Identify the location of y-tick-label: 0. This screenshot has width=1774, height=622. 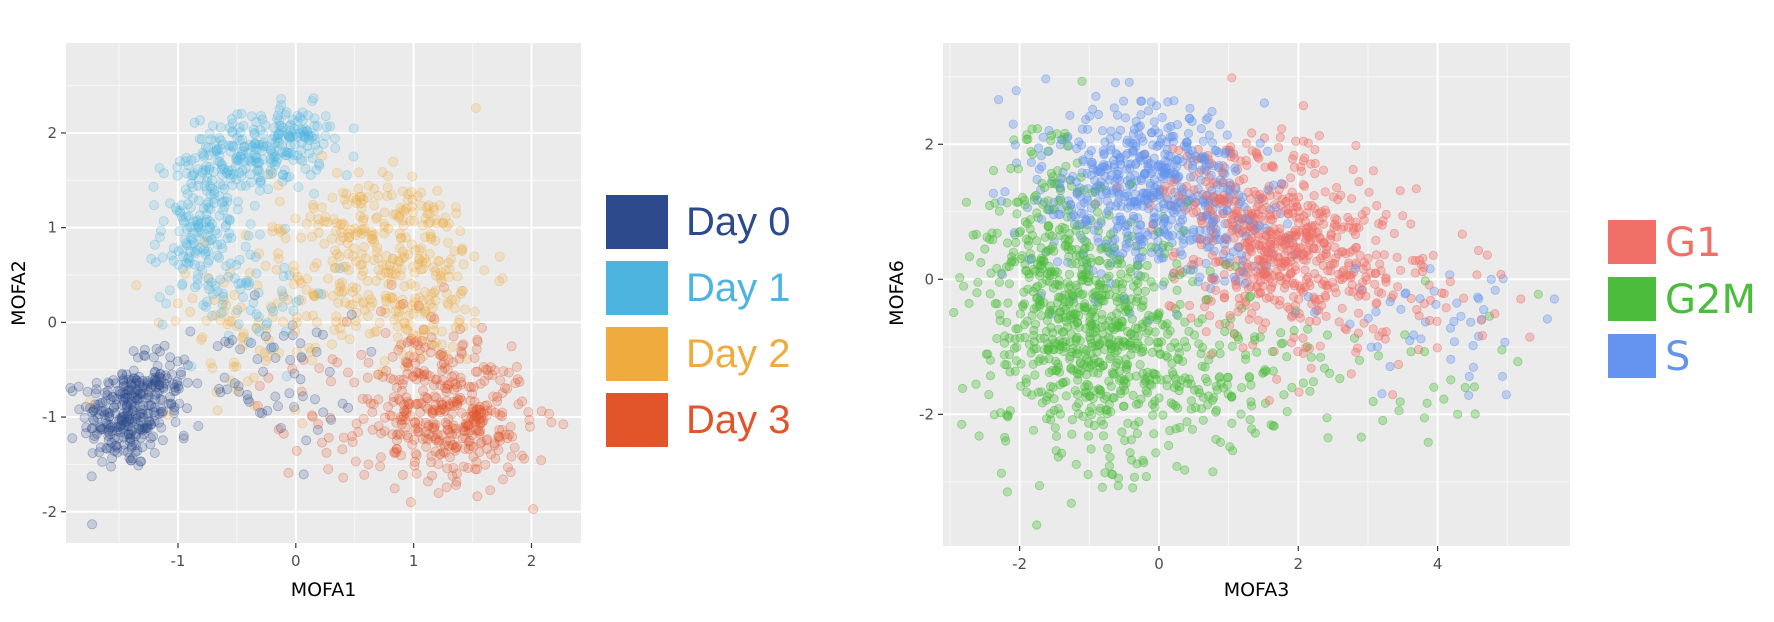
(52, 322).